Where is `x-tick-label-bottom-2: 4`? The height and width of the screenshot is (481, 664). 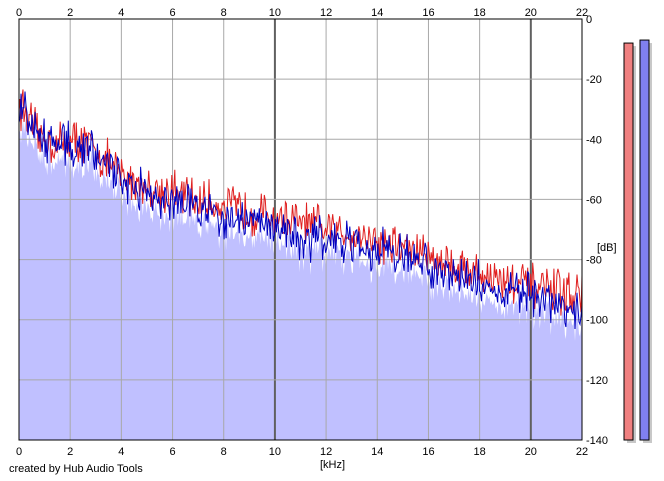 x-tick-label-bottom-2: 4 is located at coordinates (121, 452).